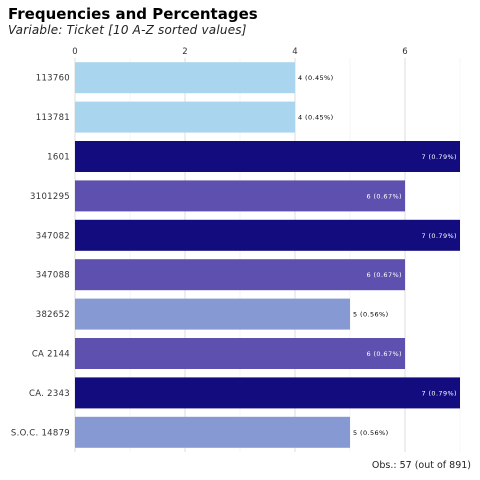 This screenshot has height=480, width=480. I want to click on y-category-label: 347082, so click(53, 236).